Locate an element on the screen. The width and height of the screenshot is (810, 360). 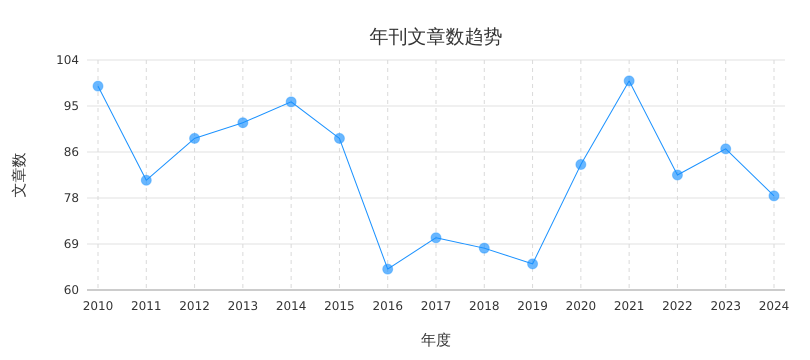
x-tick-label: 2013 is located at coordinates (243, 306).